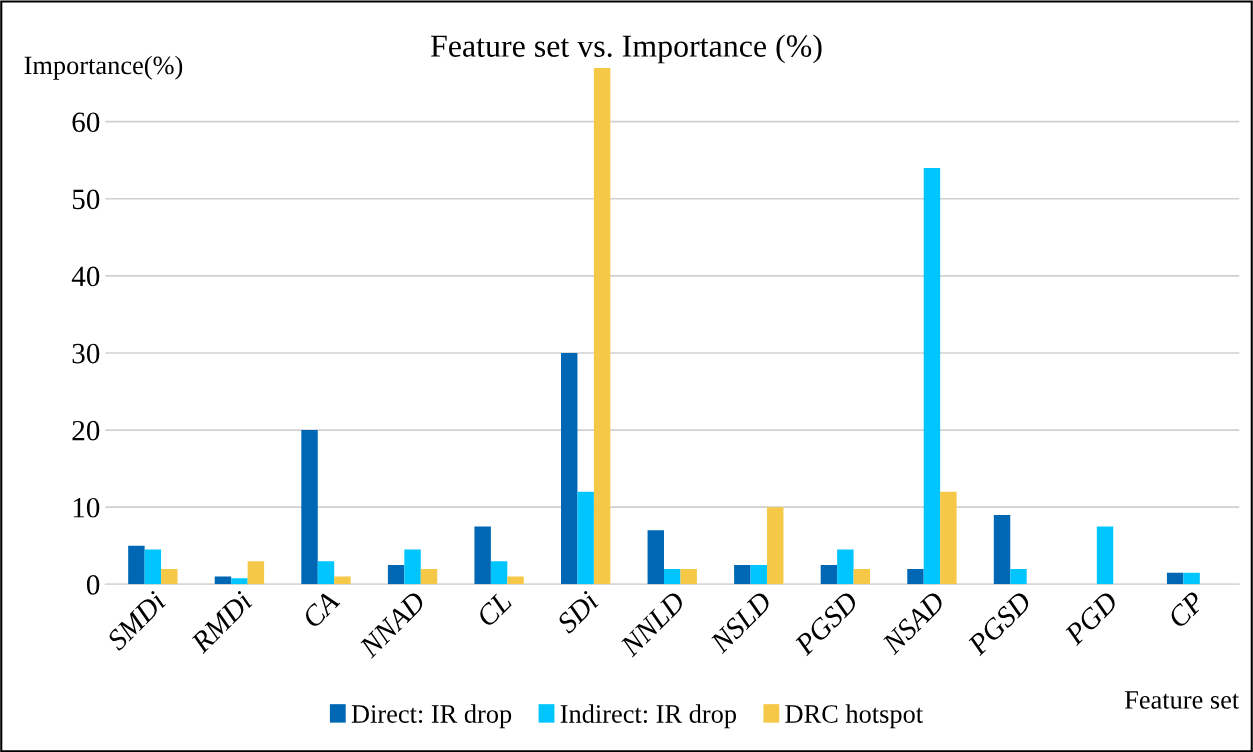 Image resolution: width=1253 pixels, height=752 pixels. Describe the element at coordinates (86, 507) in the screenshot. I see `y-tick-label: 10` at that location.